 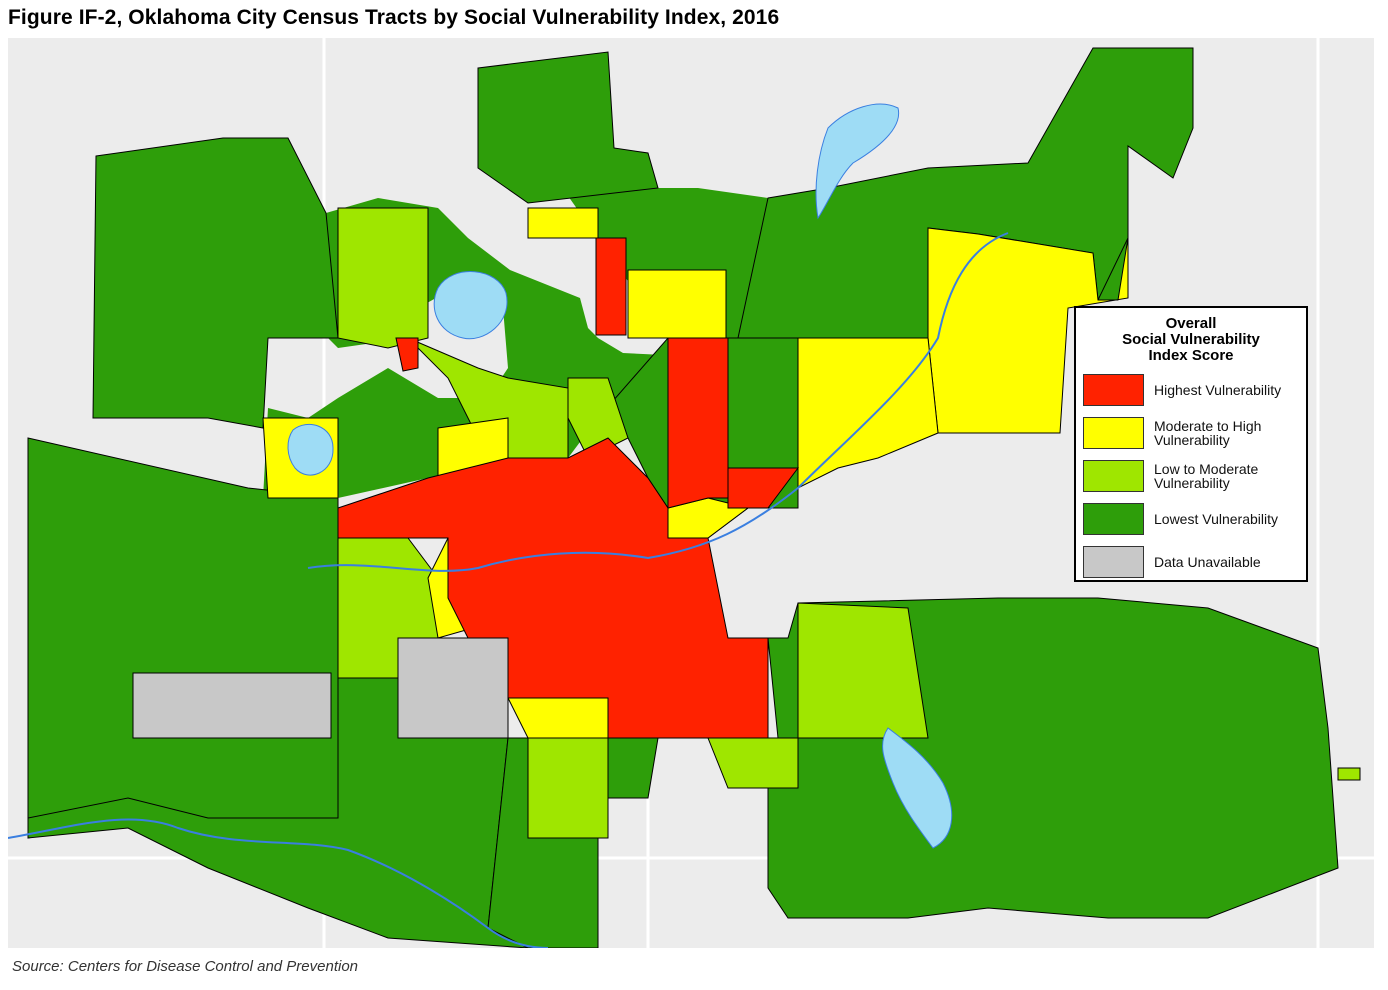 I want to click on tract-h-n, so click(x=611, y=286).